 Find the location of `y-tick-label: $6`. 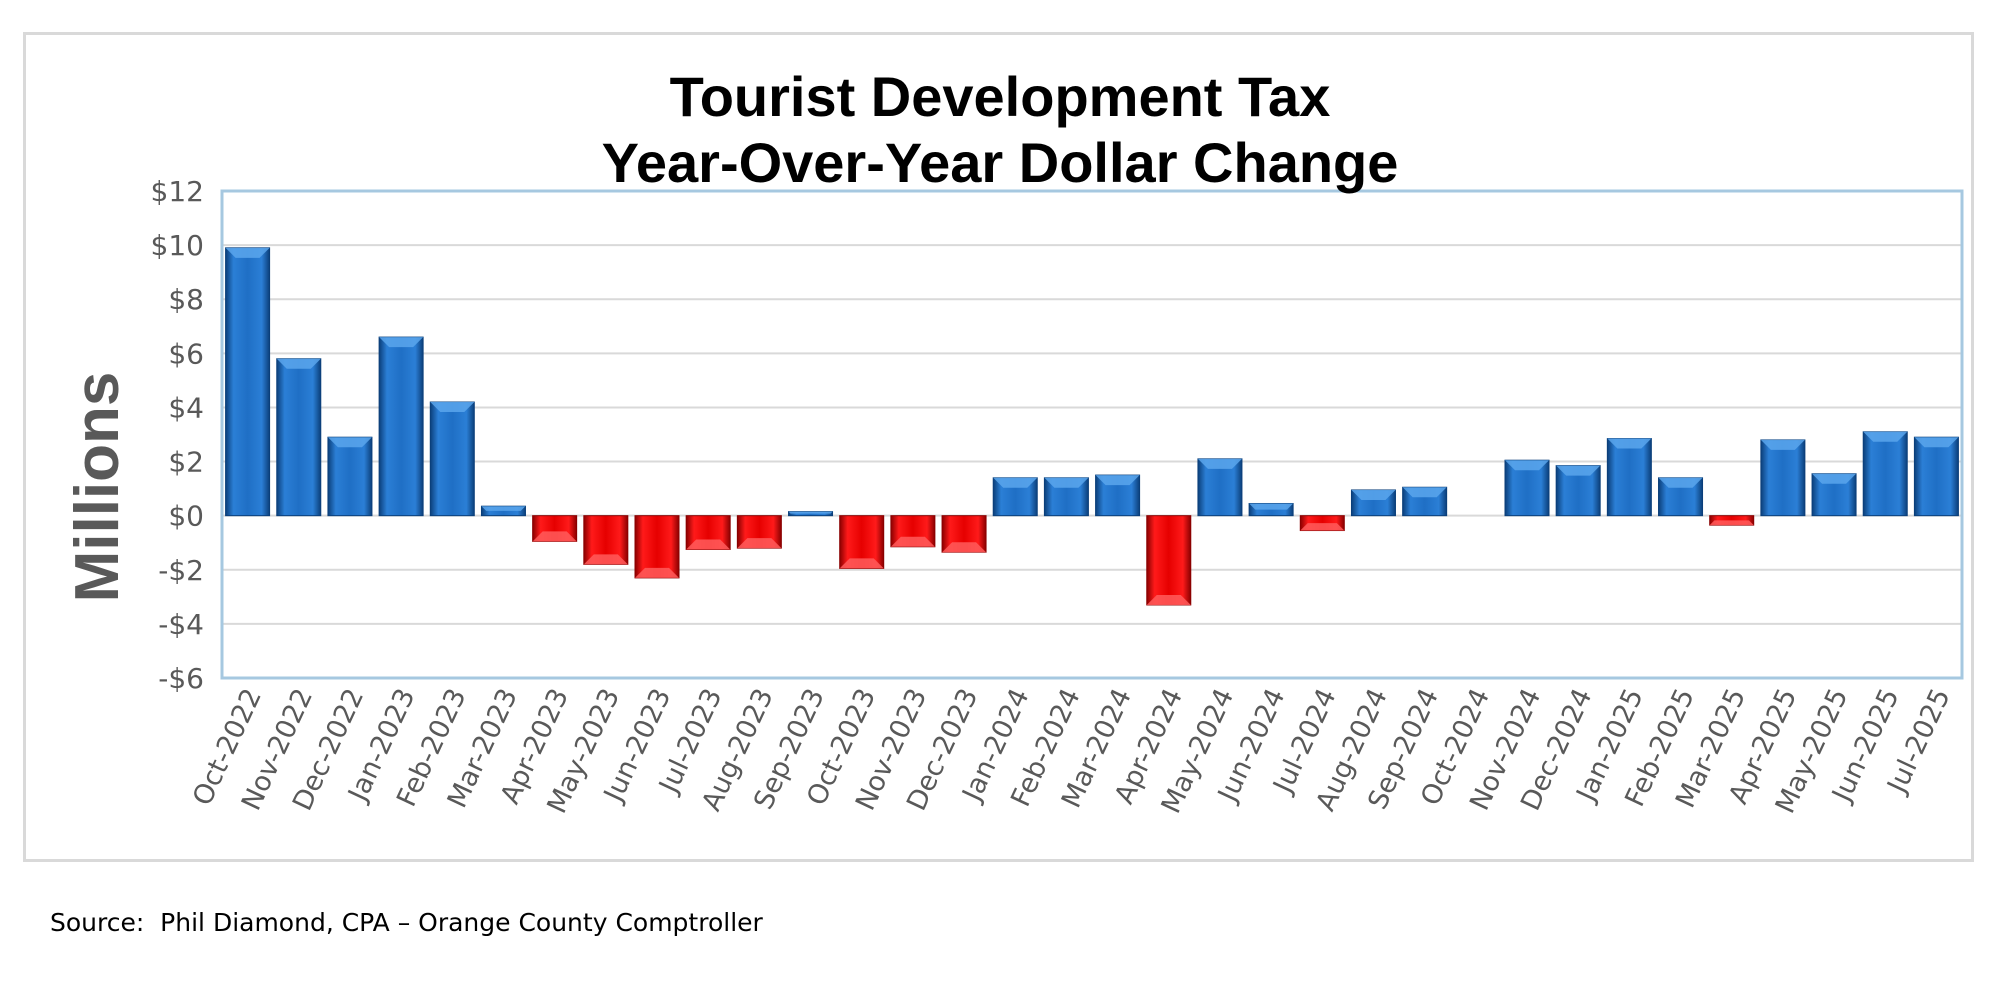

y-tick-label: $6 is located at coordinates (186, 353).